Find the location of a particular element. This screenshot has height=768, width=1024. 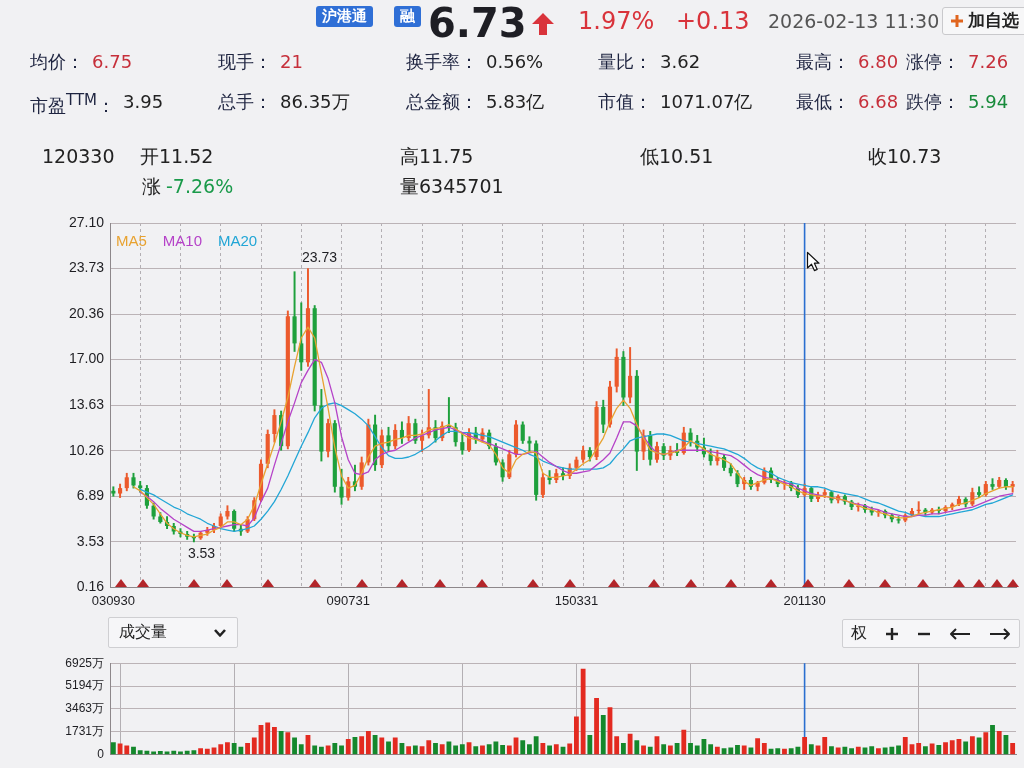

y-tick-label: 10.26 is located at coordinates (86, 449).